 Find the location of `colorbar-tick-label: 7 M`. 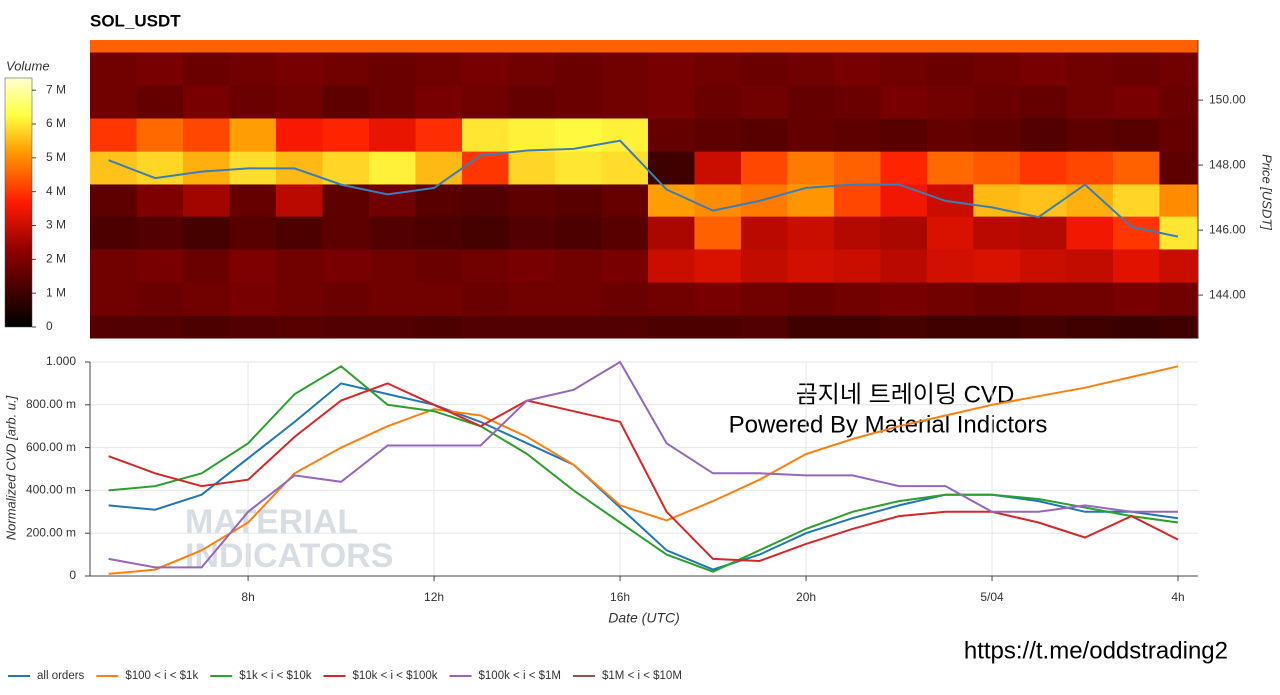

colorbar-tick-label: 7 M is located at coordinates (56, 89).